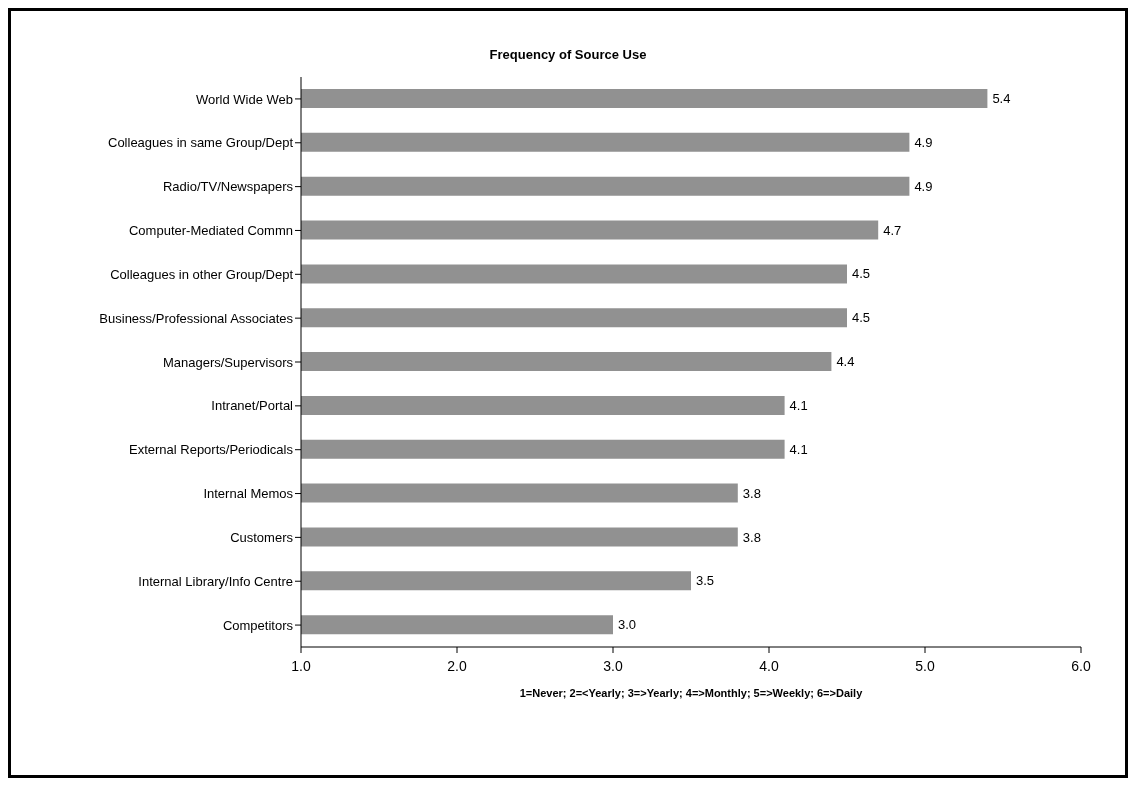 Image resolution: width=1142 pixels, height=789 pixels. I want to click on y-tick-label: Internal Memos, so click(248, 494).